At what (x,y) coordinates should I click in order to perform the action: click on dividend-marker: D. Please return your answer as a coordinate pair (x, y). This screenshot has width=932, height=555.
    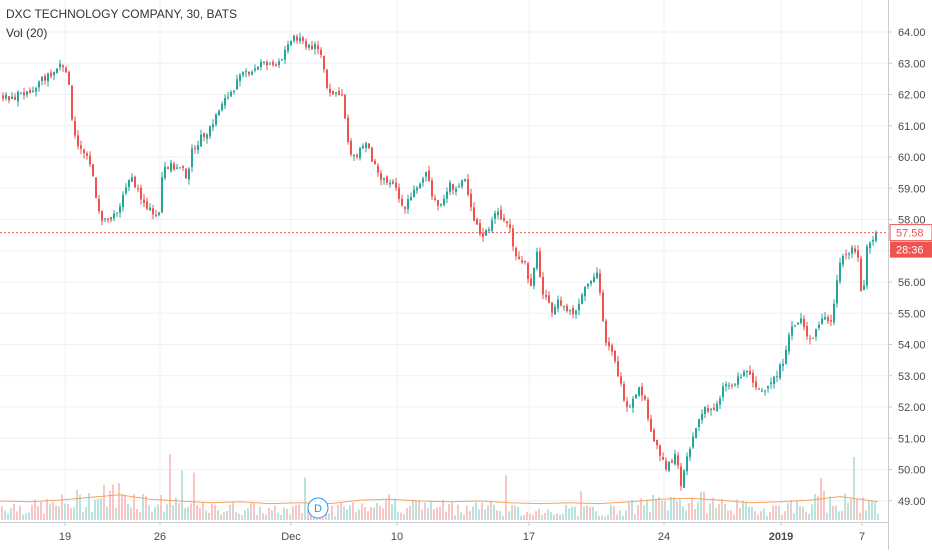
    Looking at the image, I should click on (318, 508).